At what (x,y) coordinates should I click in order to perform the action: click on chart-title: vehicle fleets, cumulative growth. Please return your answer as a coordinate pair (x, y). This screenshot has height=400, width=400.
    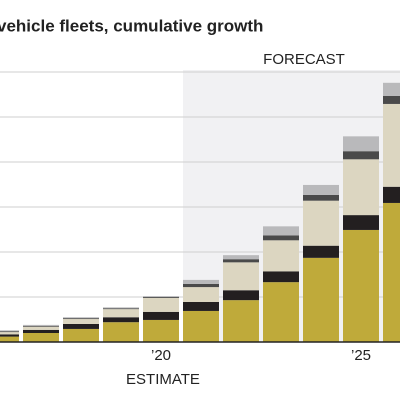
    Looking at the image, I should click on (131, 25).